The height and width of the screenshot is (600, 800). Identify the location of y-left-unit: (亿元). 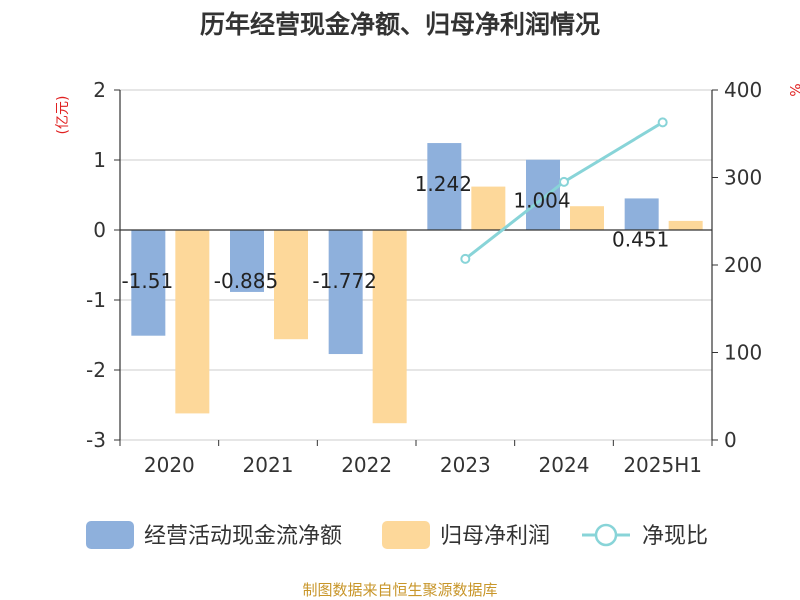
(63, 115).